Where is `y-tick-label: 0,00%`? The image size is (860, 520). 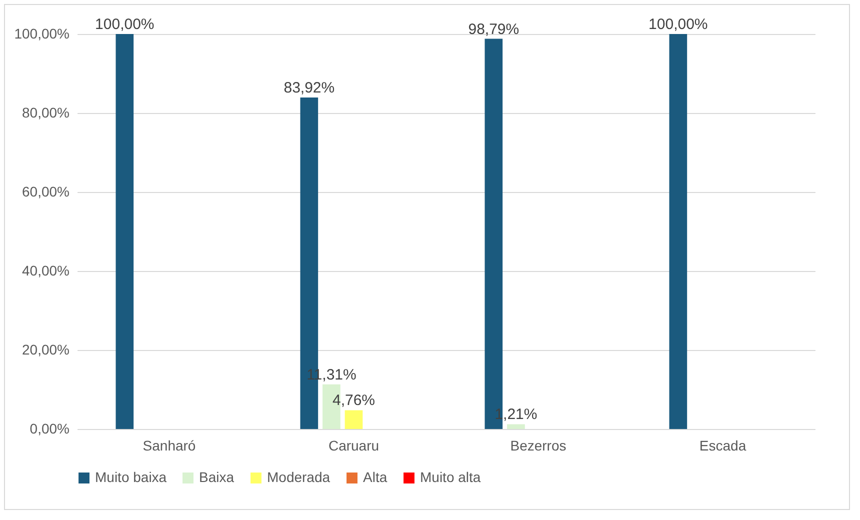
y-tick-label: 0,00% is located at coordinates (50, 428).